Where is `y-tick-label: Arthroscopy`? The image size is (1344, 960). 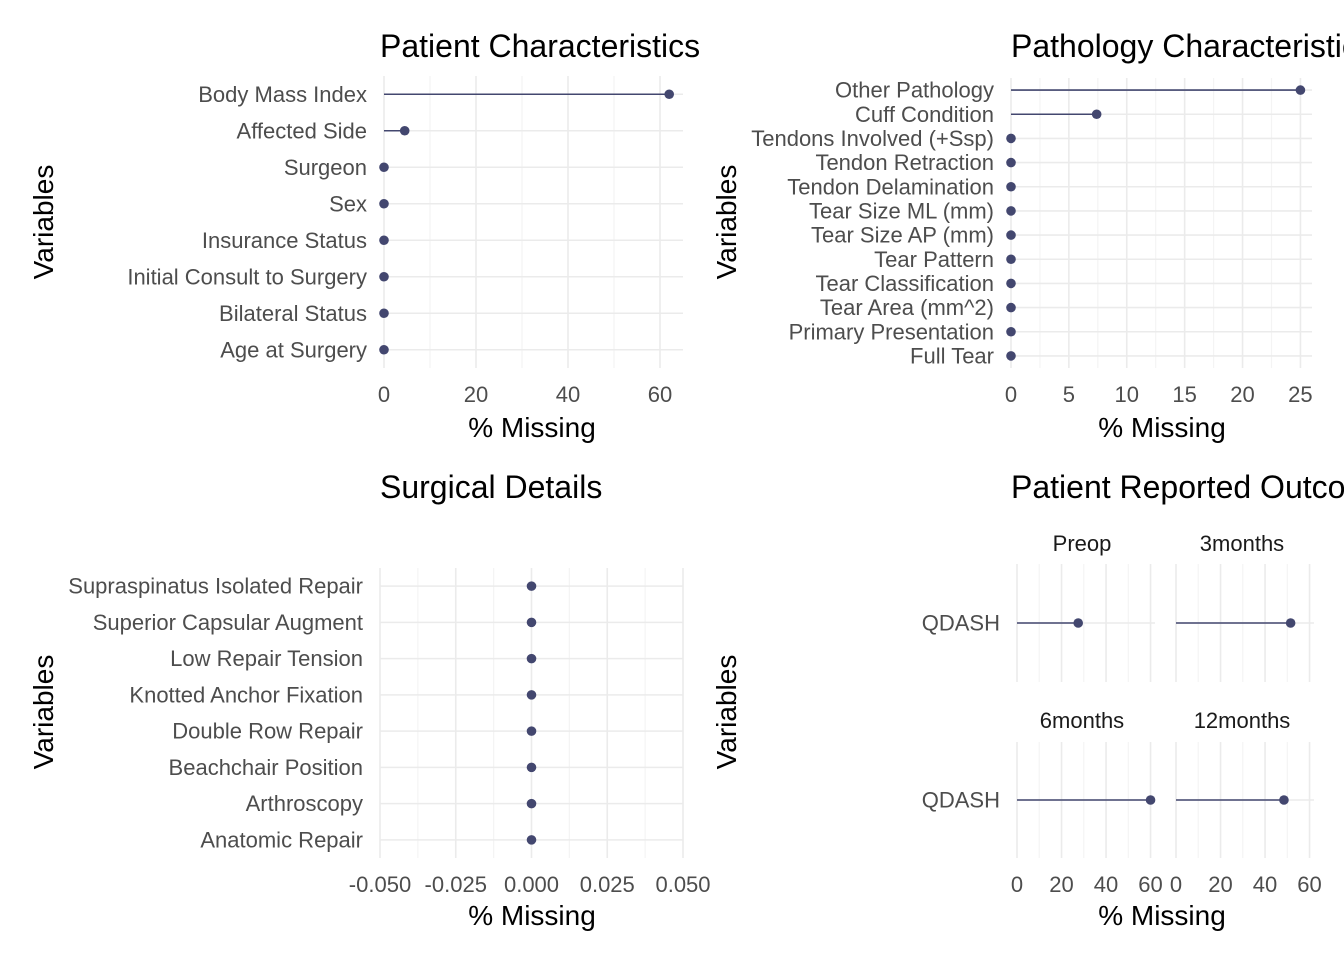
y-tick-label: Arthroscopy is located at coordinates (304, 803).